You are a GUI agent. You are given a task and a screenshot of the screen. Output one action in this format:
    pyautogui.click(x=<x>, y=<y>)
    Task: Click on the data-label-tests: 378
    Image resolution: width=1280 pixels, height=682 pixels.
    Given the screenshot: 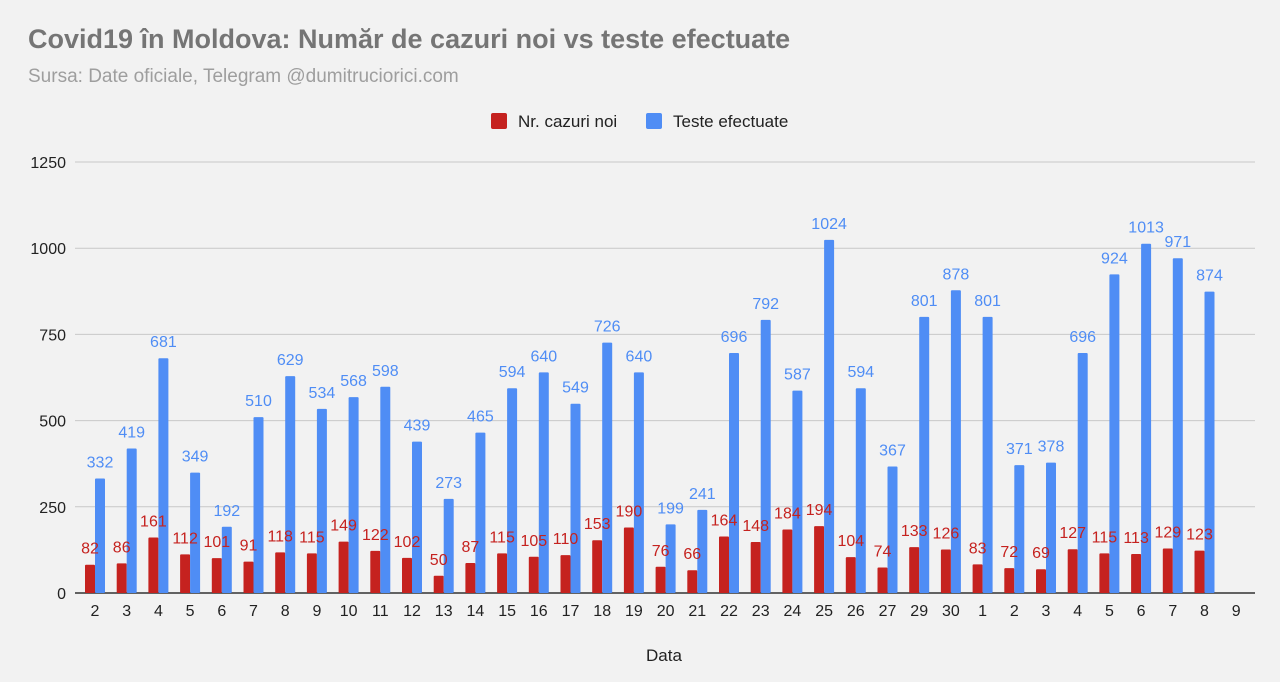 What is the action you would take?
    pyautogui.click(x=1051, y=447)
    